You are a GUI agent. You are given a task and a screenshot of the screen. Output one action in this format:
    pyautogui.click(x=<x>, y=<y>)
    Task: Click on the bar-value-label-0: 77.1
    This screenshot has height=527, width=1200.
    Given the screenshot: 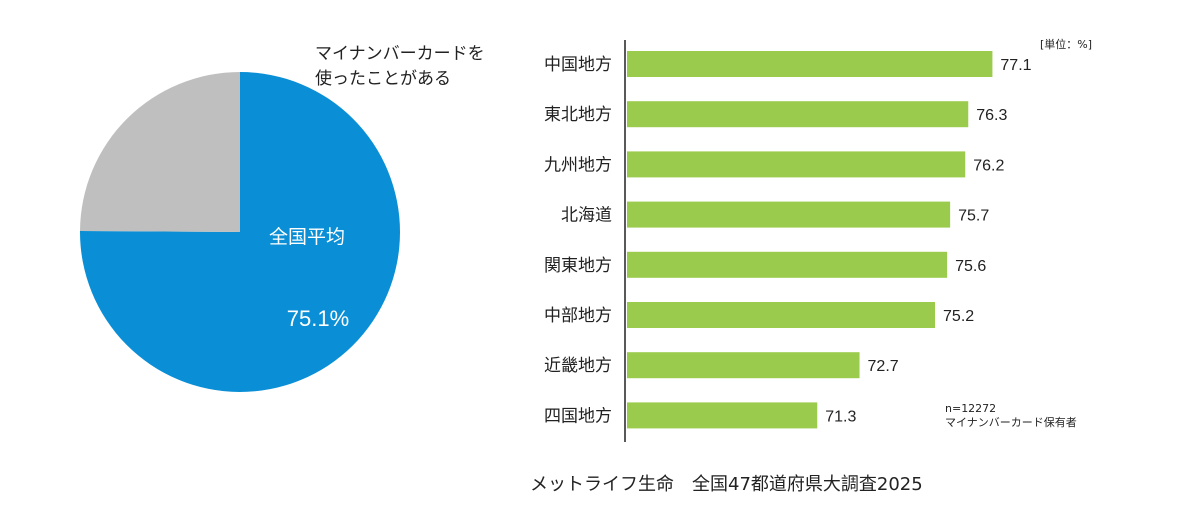 What is the action you would take?
    pyautogui.click(x=1015, y=65)
    